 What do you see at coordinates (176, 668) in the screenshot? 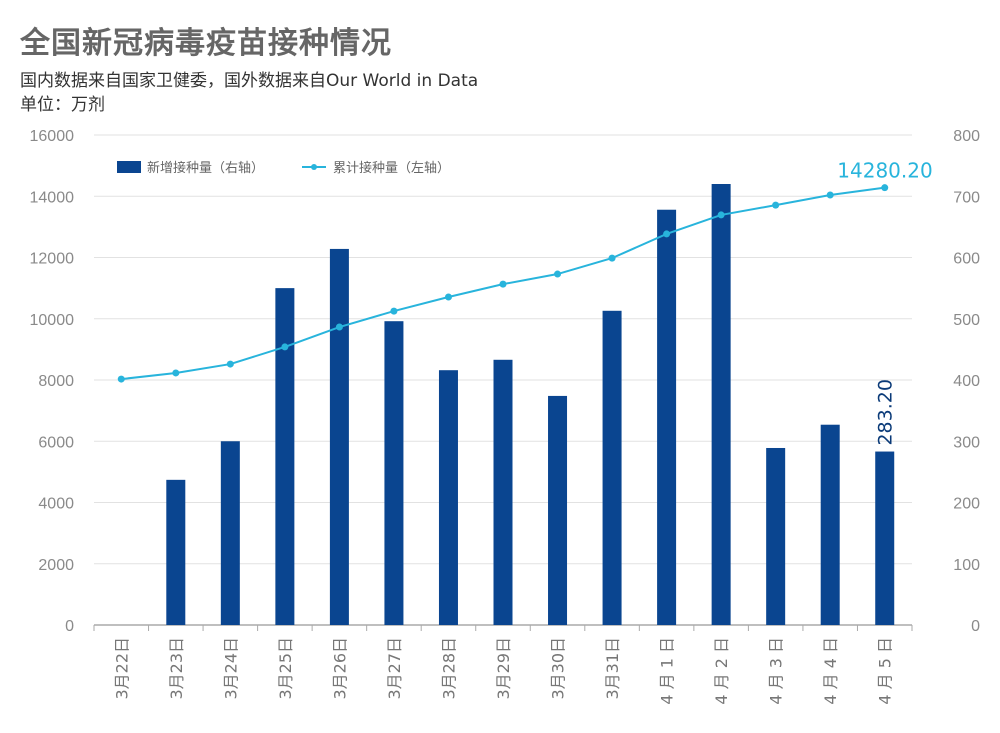
I see `x-tick-label: 3月23日` at bounding box center [176, 668].